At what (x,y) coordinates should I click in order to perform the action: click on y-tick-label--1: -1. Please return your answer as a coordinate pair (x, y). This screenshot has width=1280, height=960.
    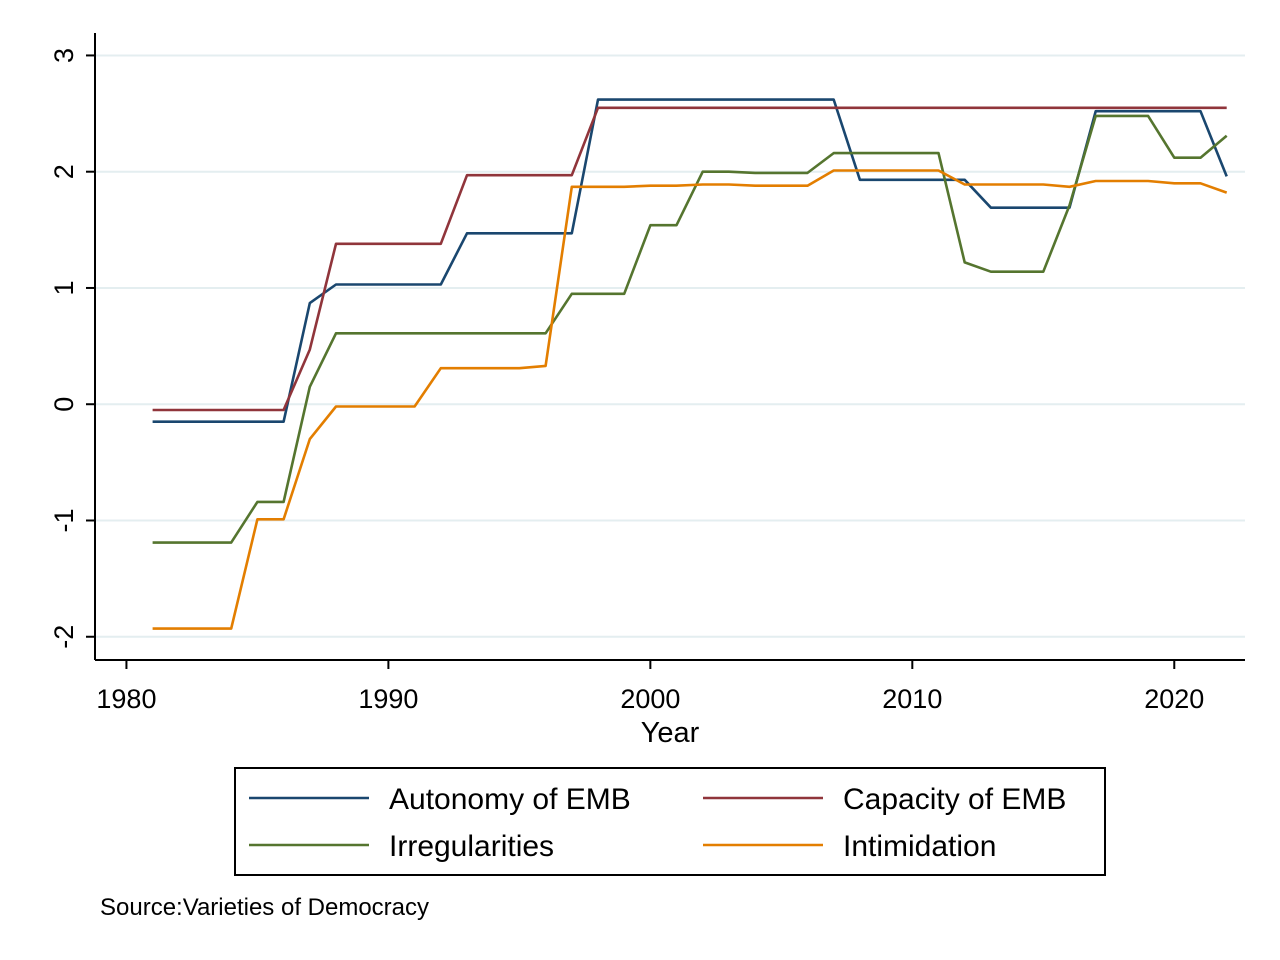
    Looking at the image, I should click on (64, 520).